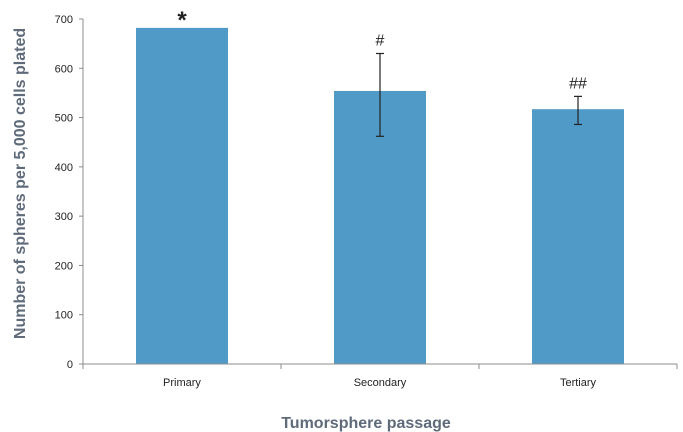 The width and height of the screenshot is (683, 432). I want to click on y-tick-label: 600, so click(64, 69).